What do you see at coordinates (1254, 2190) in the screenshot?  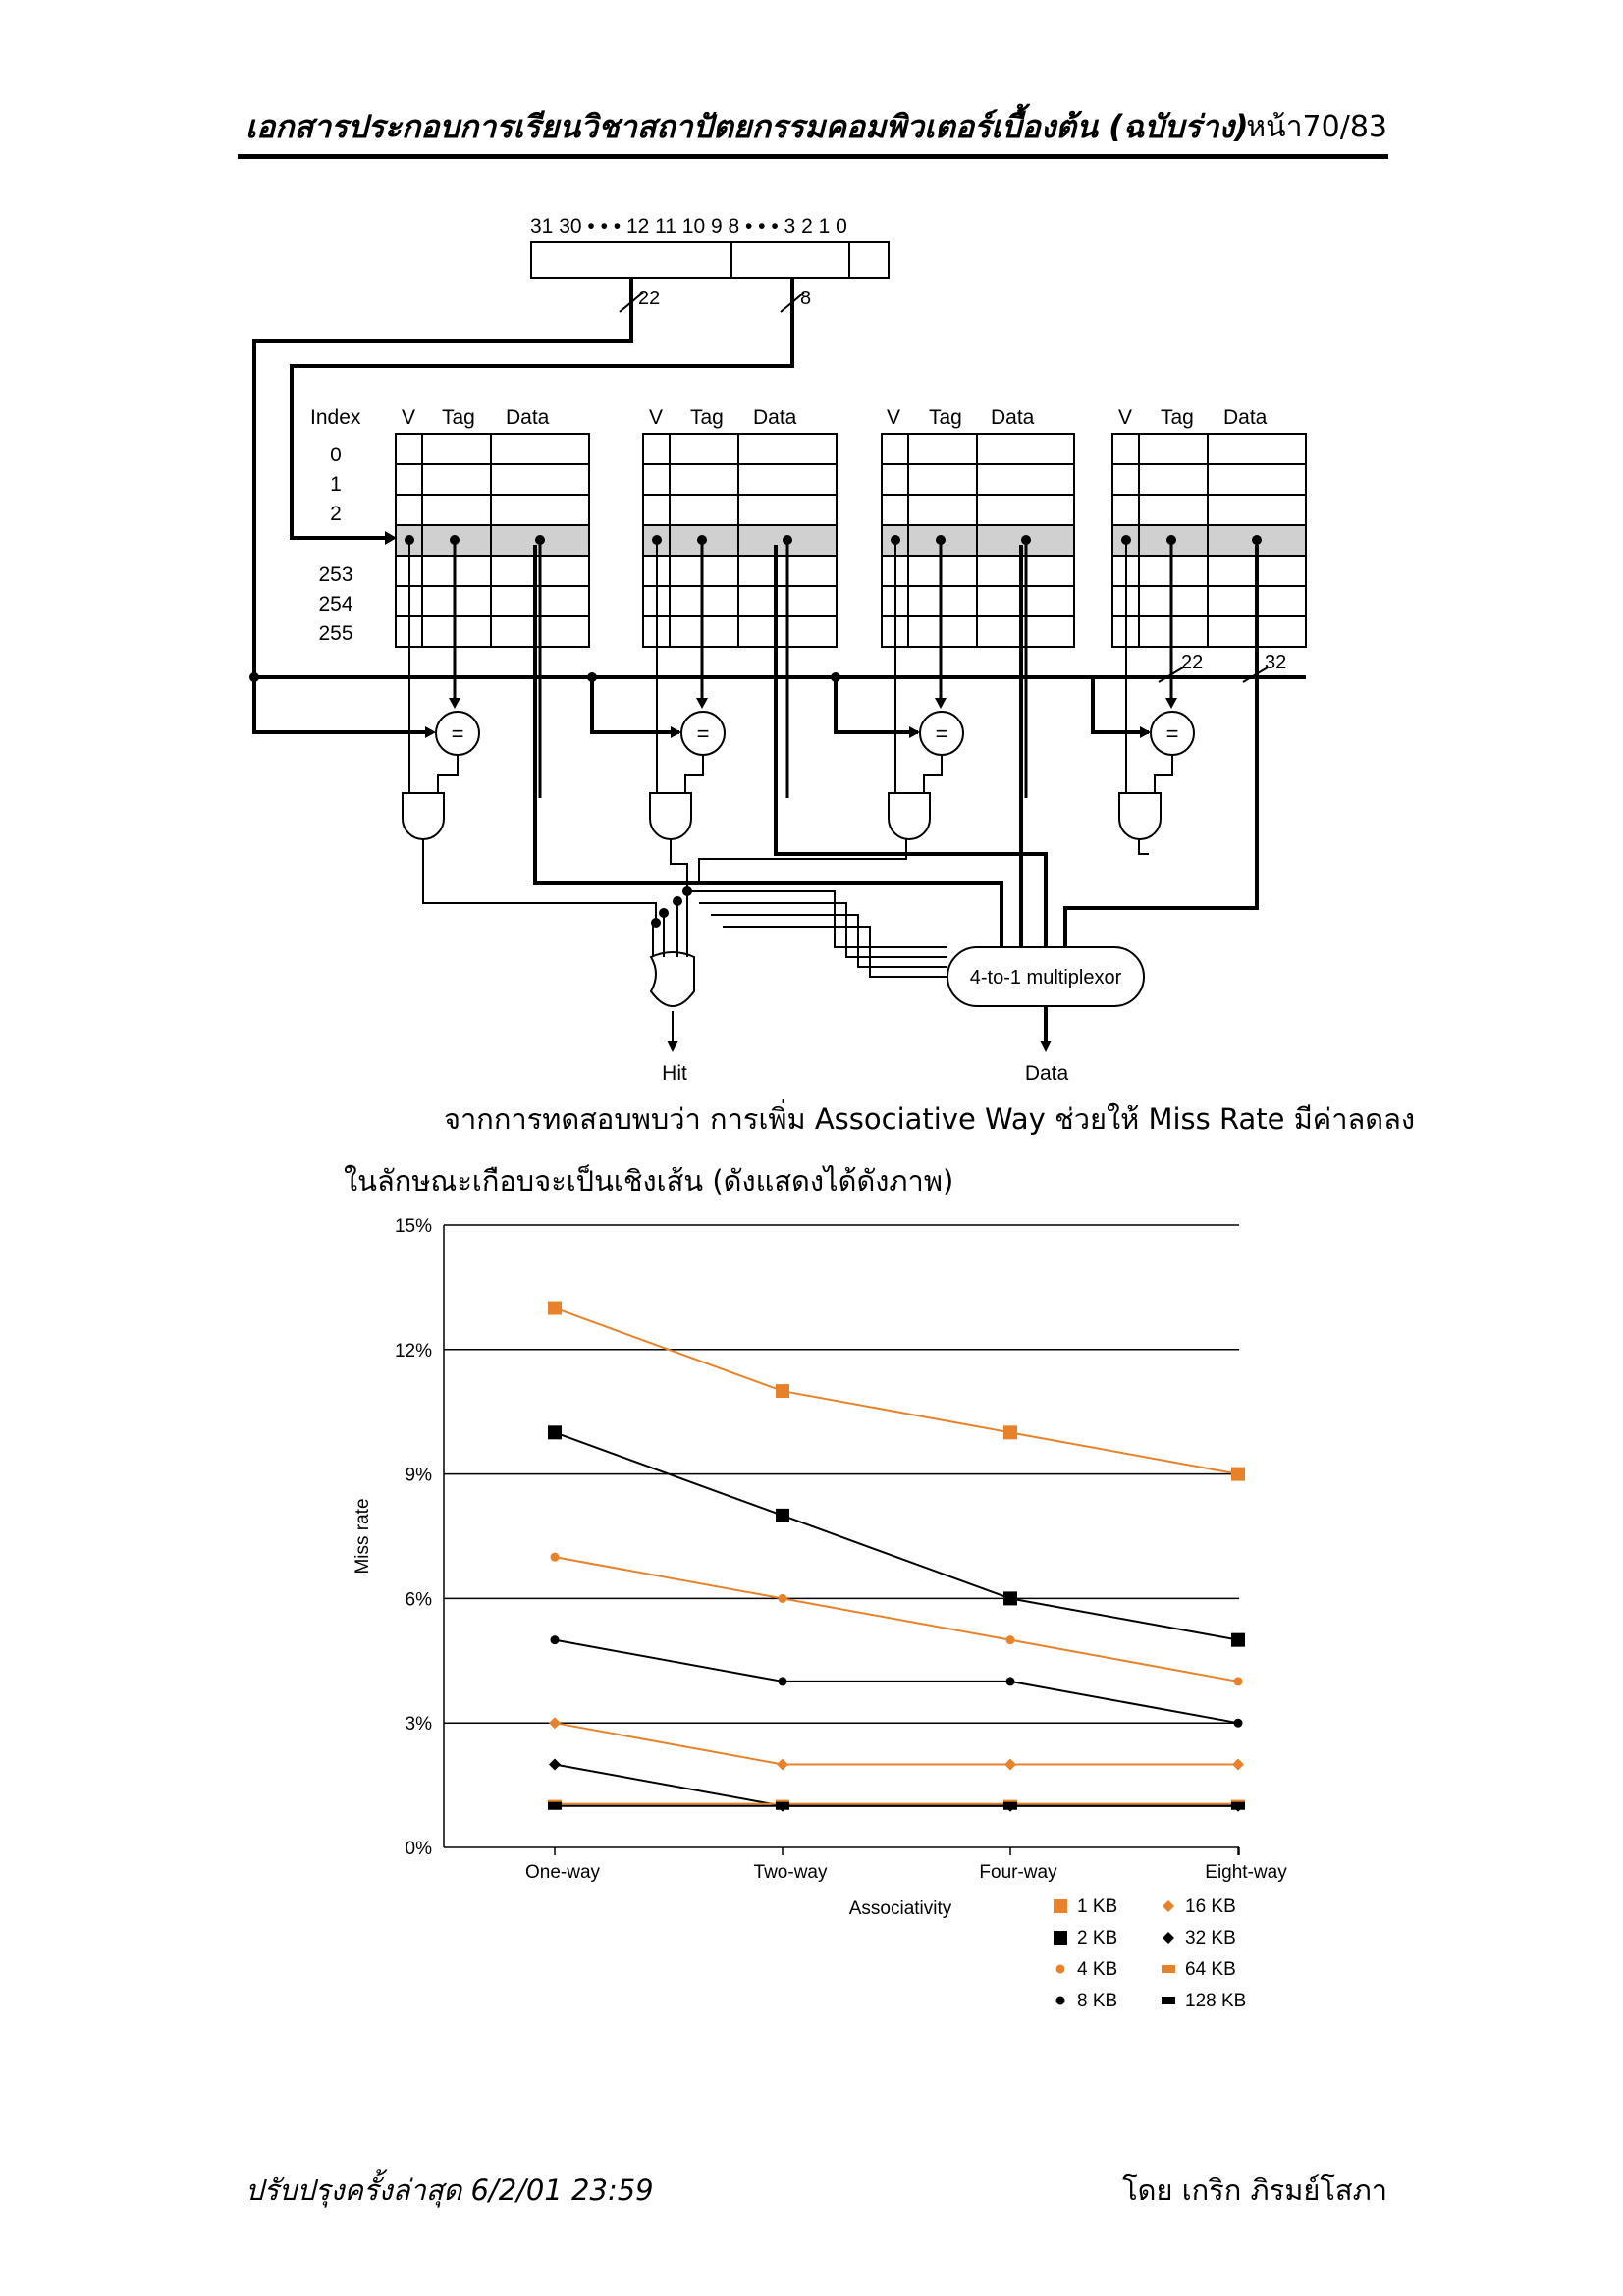 I see `author: โดย เกริก ภิรมย์โสภา` at bounding box center [1254, 2190].